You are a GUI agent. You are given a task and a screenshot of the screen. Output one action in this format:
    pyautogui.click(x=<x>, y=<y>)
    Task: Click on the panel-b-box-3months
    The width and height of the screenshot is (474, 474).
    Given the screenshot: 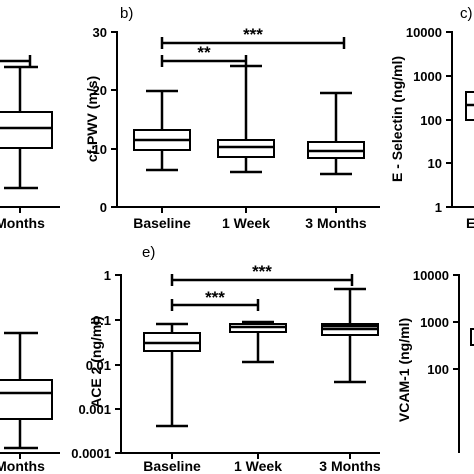 What is the action you would take?
    pyautogui.click(x=336, y=133)
    